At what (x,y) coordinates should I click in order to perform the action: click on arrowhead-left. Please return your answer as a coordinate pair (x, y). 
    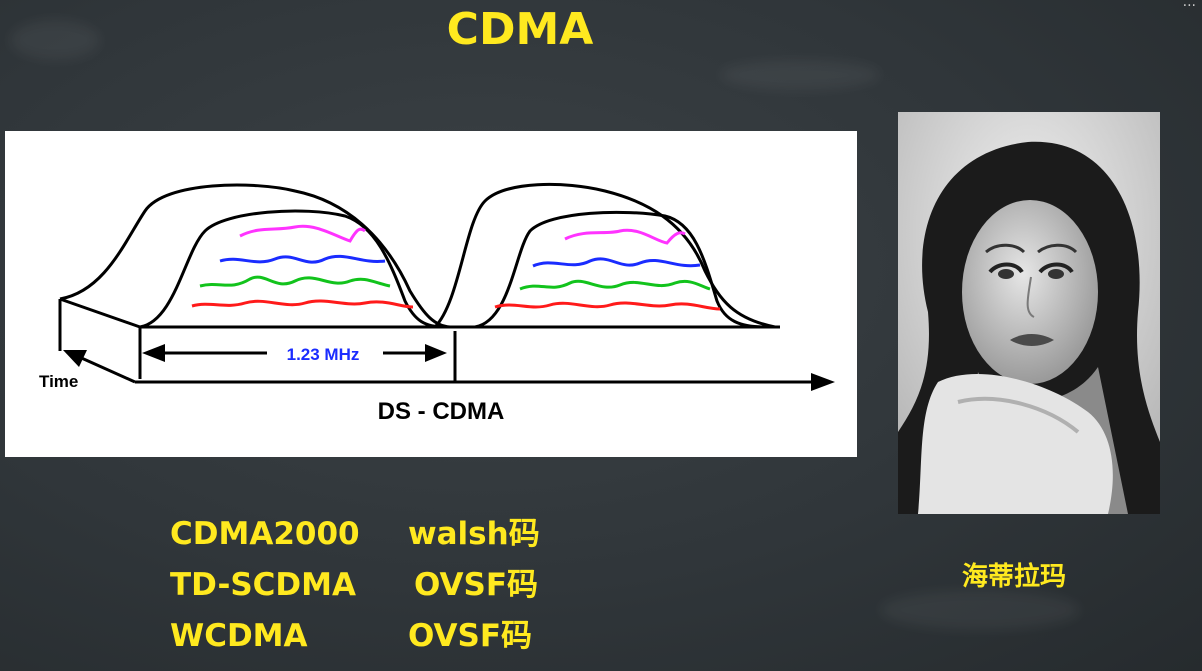
    Looking at the image, I should click on (153, 353).